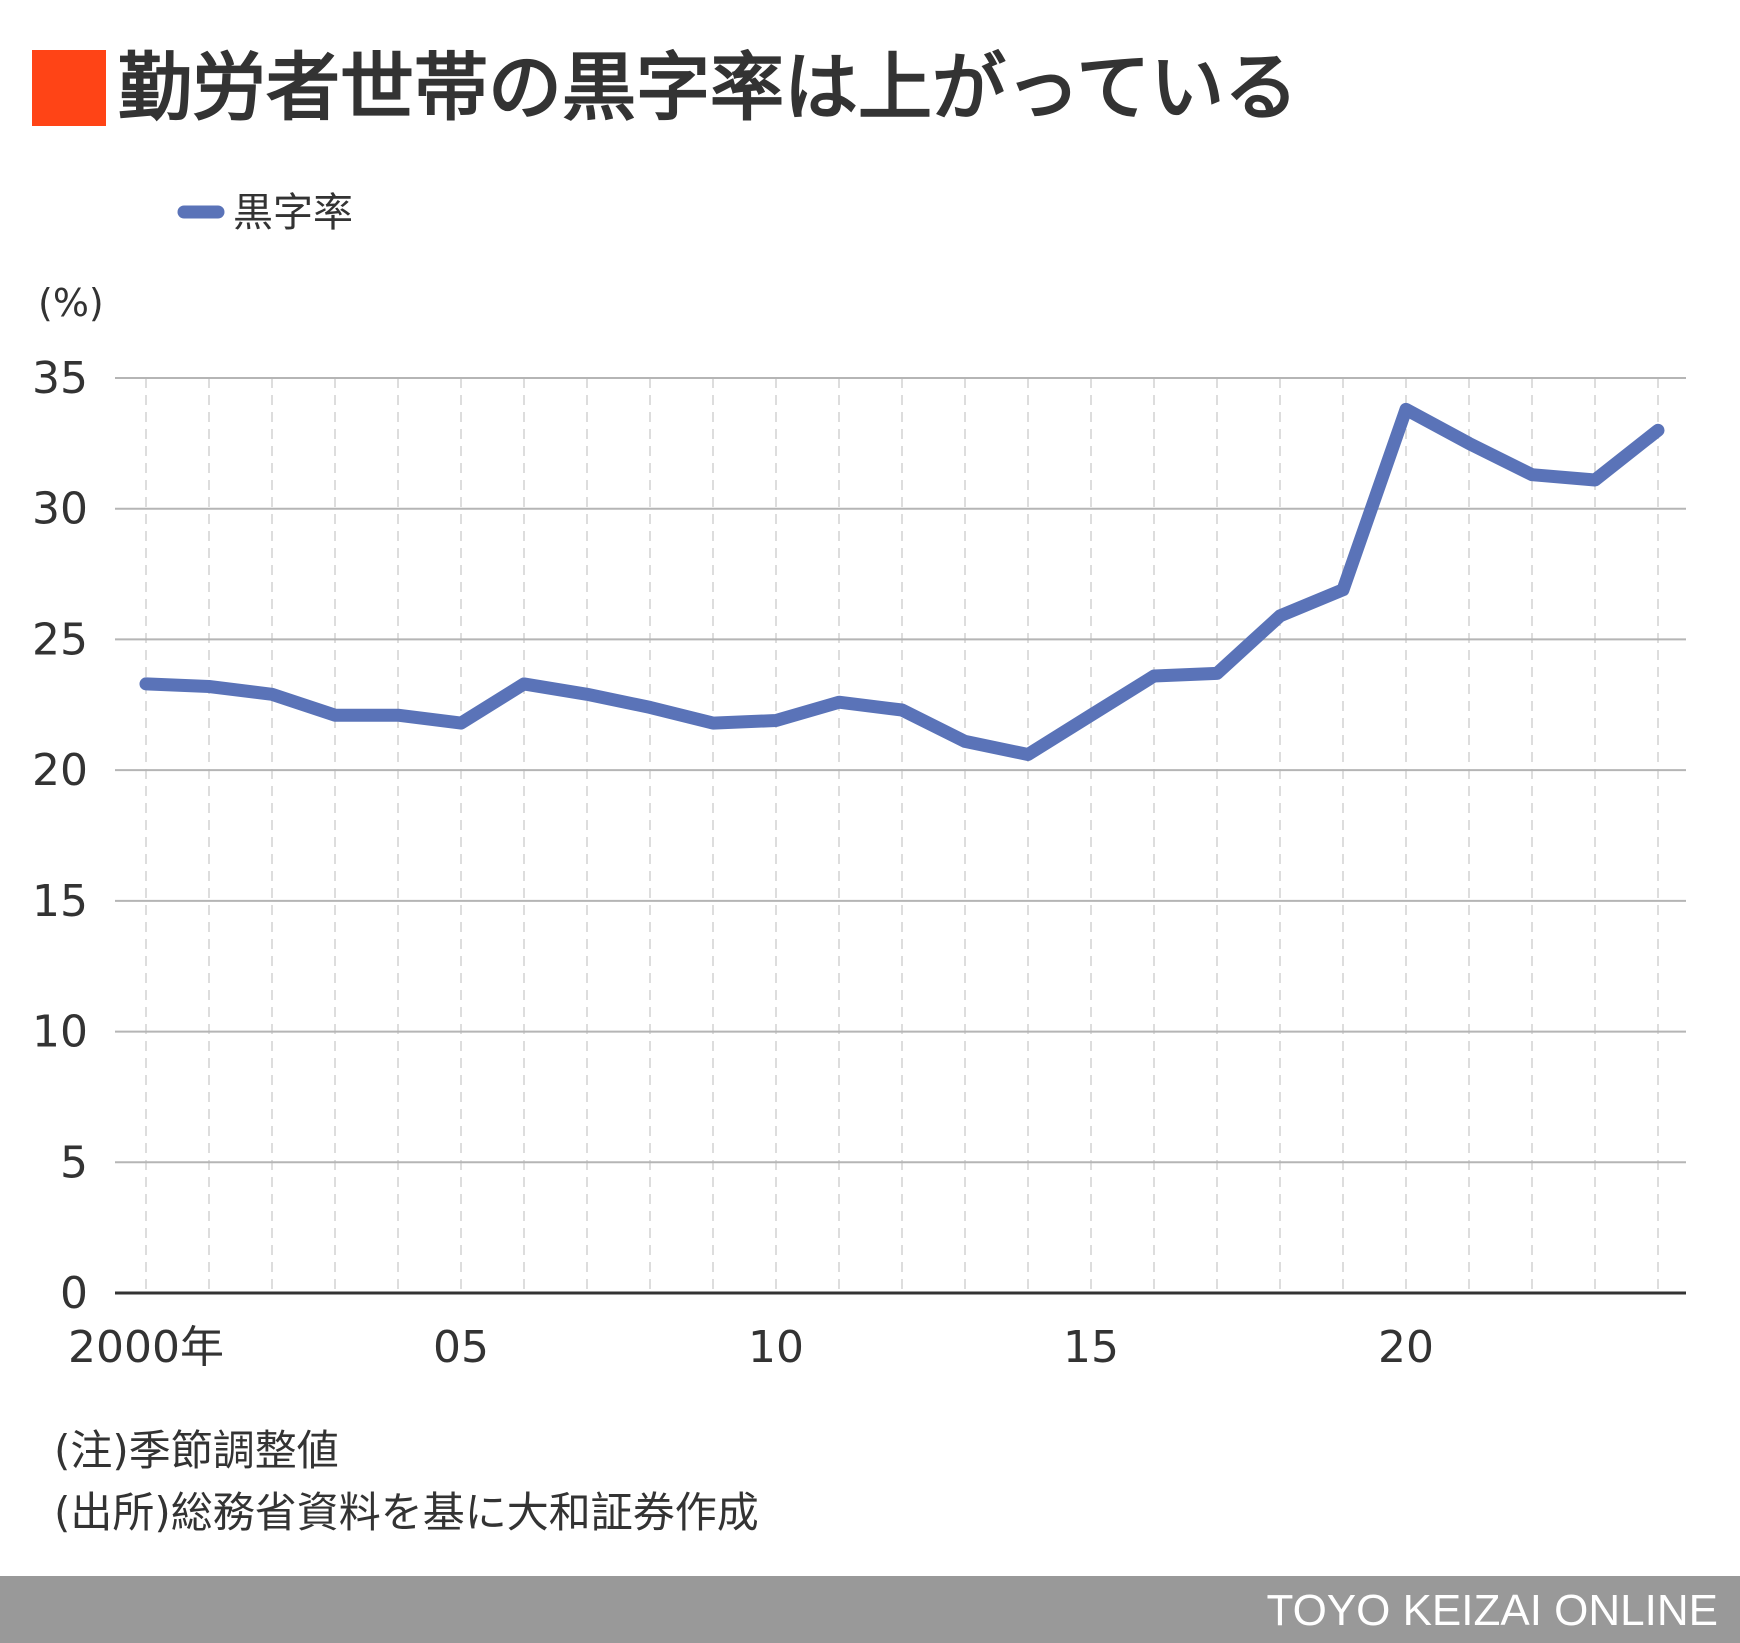 The image size is (1740, 1643). What do you see at coordinates (196, 1450) in the screenshot?
I see `note-seasonal-adjustment: (注)季節調整値` at bounding box center [196, 1450].